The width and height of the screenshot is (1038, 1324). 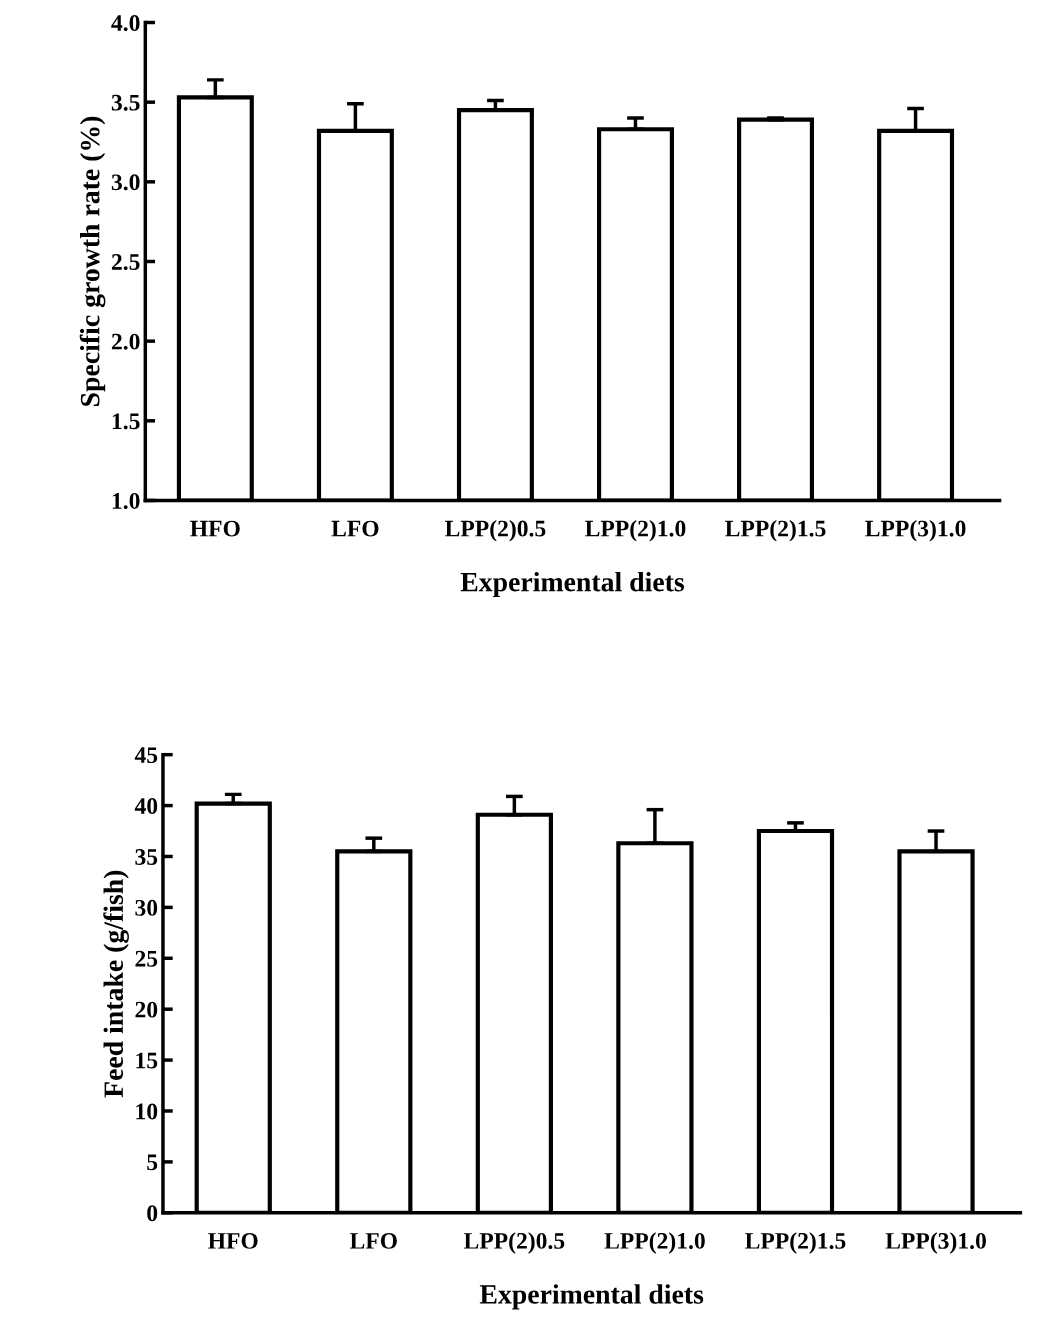 What do you see at coordinates (152, 1162) in the screenshot?
I see `y-tick-label: 5` at bounding box center [152, 1162].